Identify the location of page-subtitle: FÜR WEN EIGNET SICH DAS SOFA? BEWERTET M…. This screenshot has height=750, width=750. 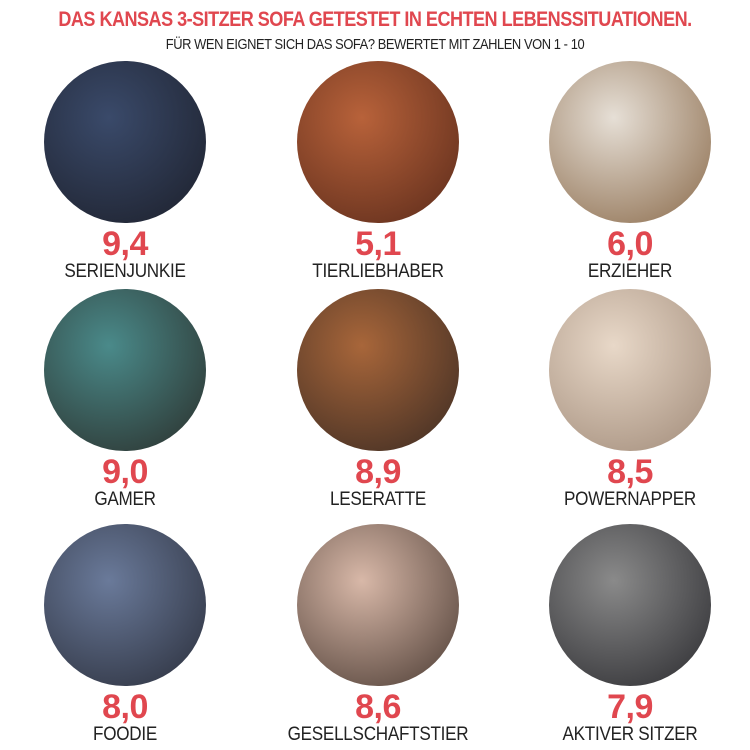
(375, 44).